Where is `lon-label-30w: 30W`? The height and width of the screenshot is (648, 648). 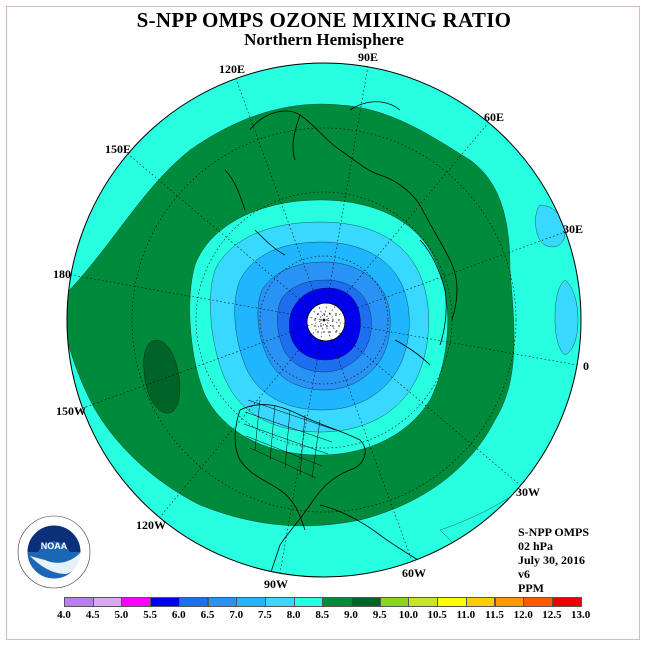 lon-label-30w: 30W is located at coordinates (528, 492).